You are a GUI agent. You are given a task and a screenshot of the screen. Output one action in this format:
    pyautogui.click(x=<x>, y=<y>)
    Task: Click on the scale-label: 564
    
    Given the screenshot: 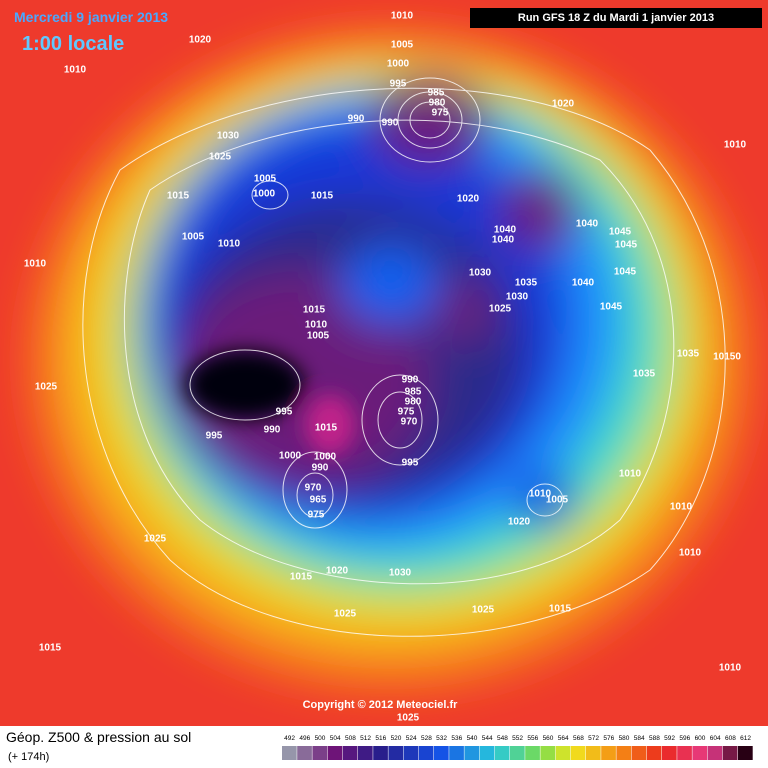 What is the action you would take?
    pyautogui.click(x=563, y=738)
    